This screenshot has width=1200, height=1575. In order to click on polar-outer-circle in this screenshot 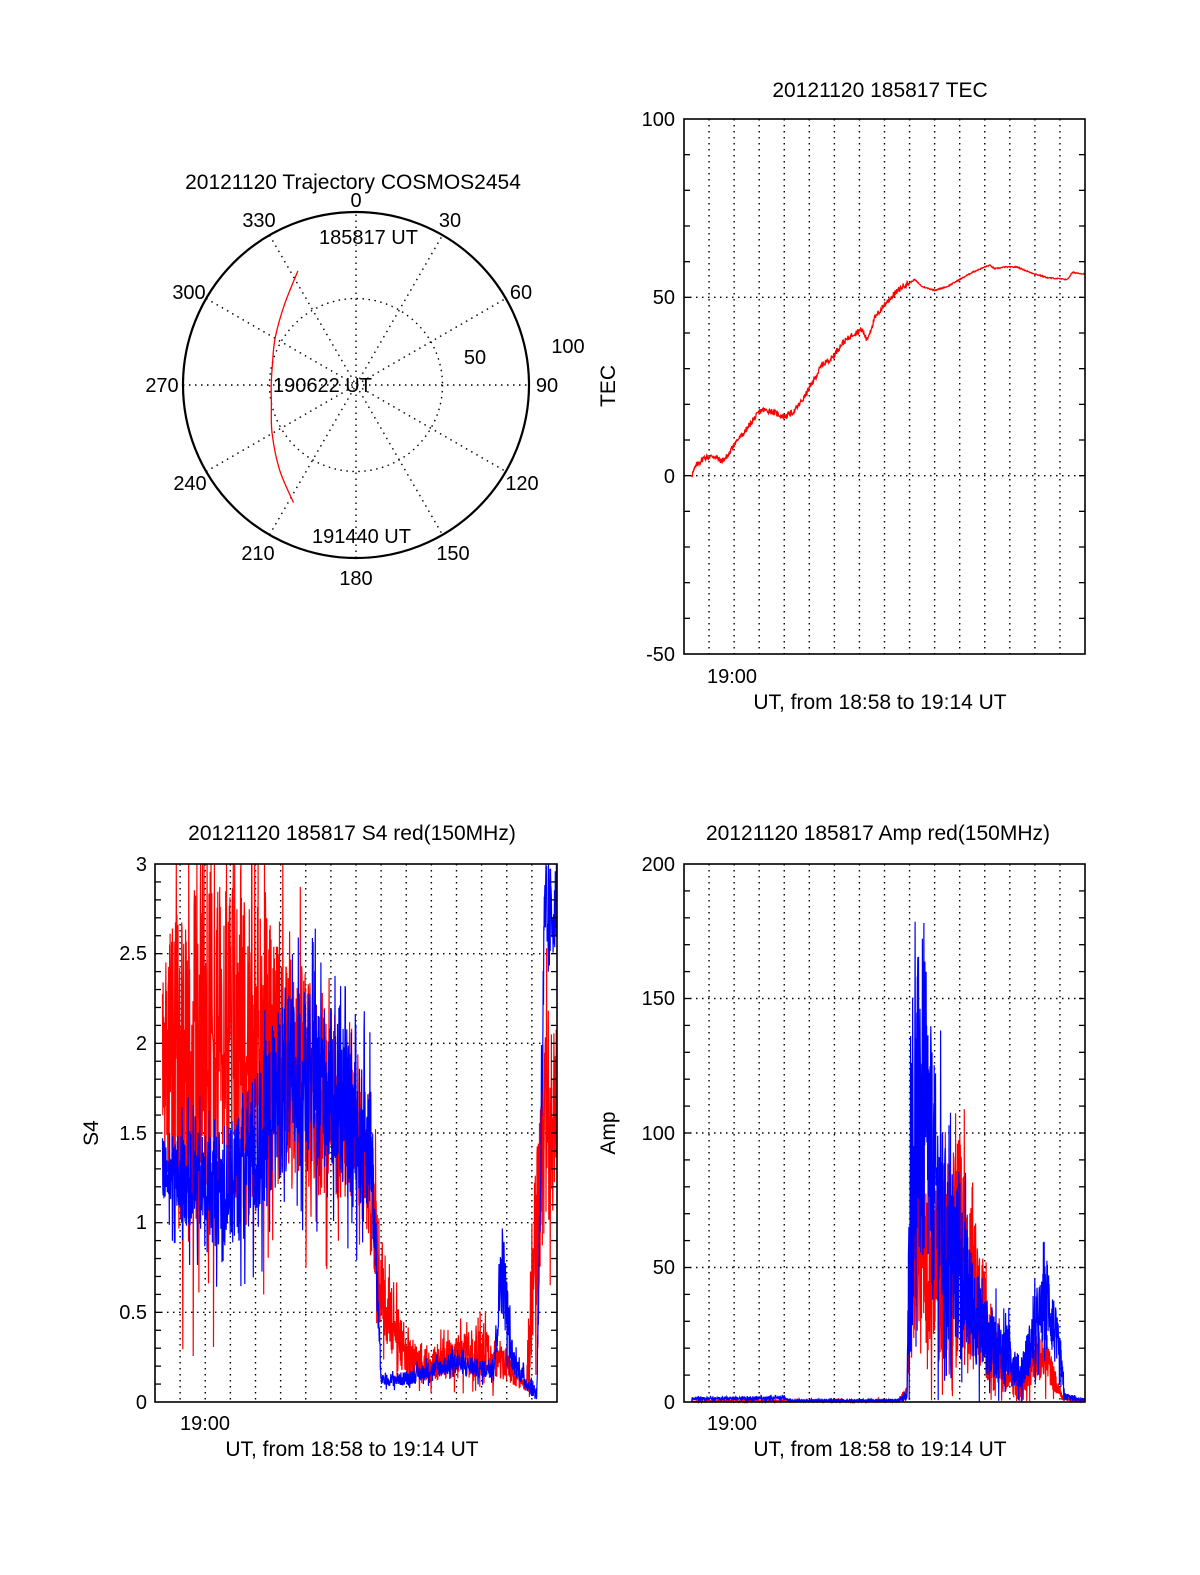, I will do `click(356, 385)`.